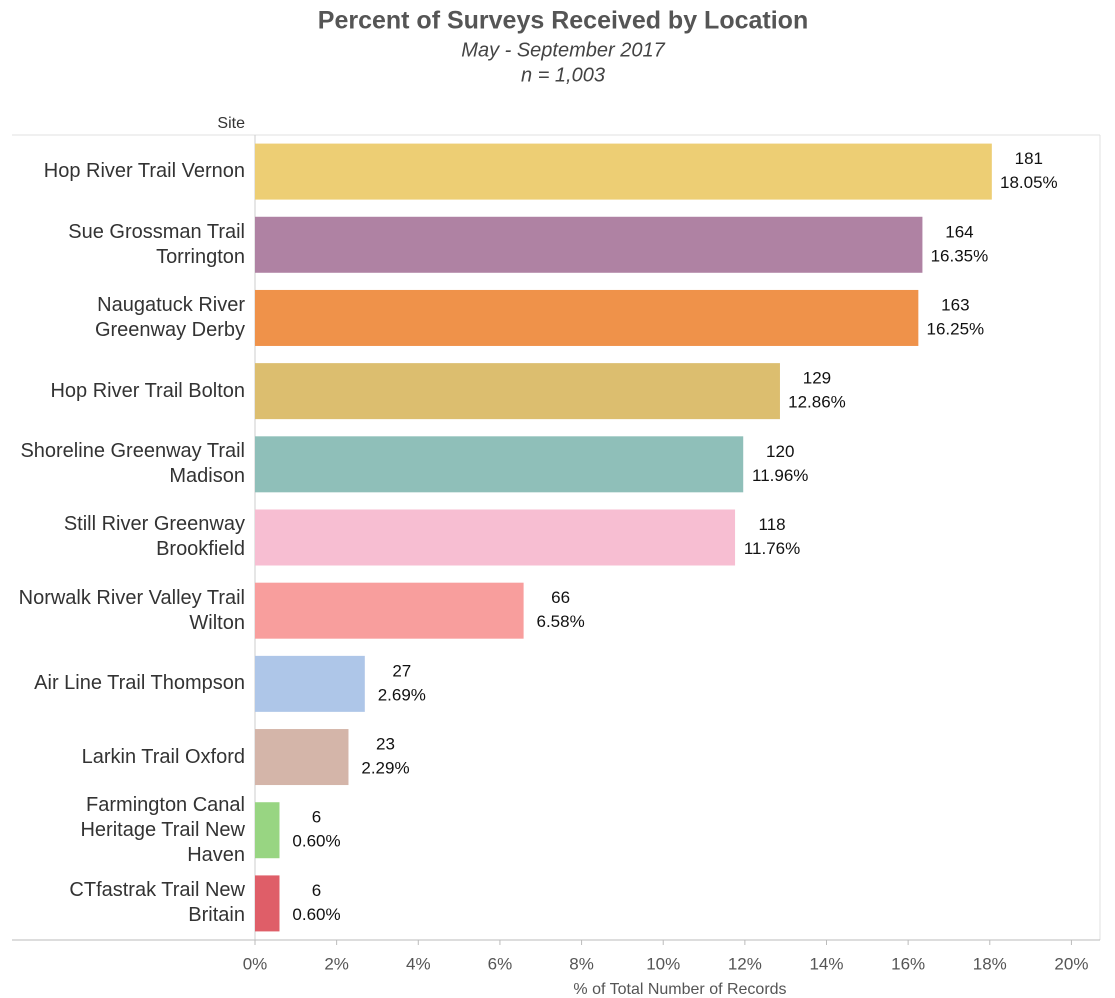 Image resolution: width=1115 pixels, height=998 pixels. I want to click on x-tick-label: 8%, so click(581, 963).